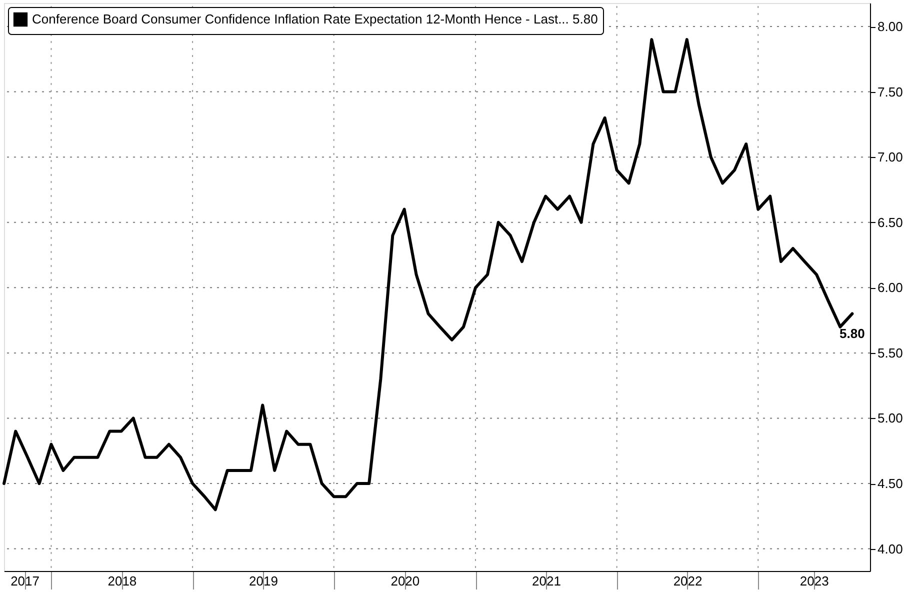 The width and height of the screenshot is (914, 593). I want to click on x-tick-label: 2017, so click(25, 581).